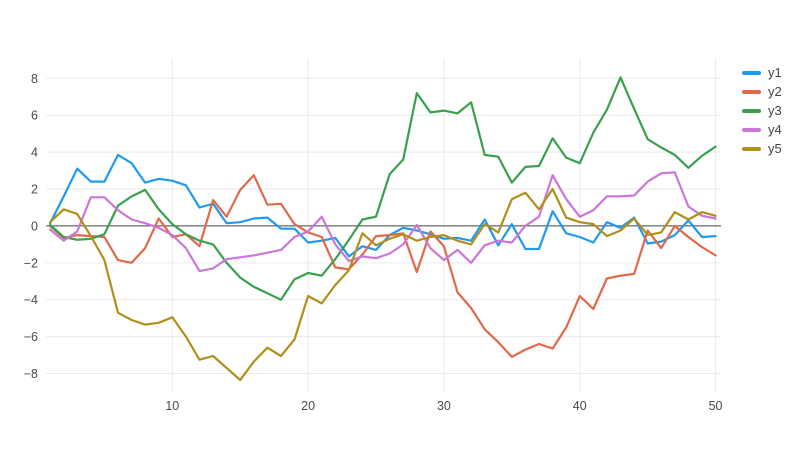  What do you see at coordinates (762, 148) in the screenshot?
I see `legend-item-y5: y5` at bounding box center [762, 148].